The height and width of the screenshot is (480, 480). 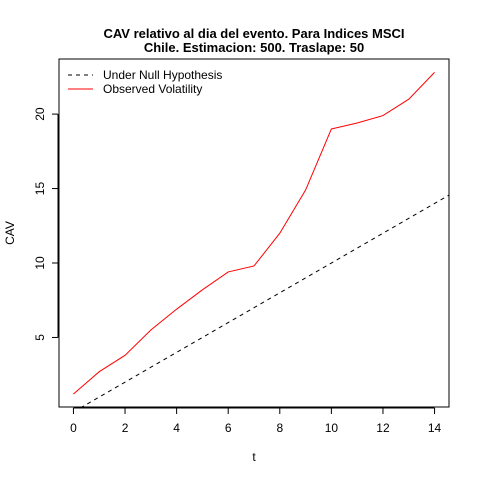 I want to click on legend-label: Observed Volatility, so click(x=152, y=89).